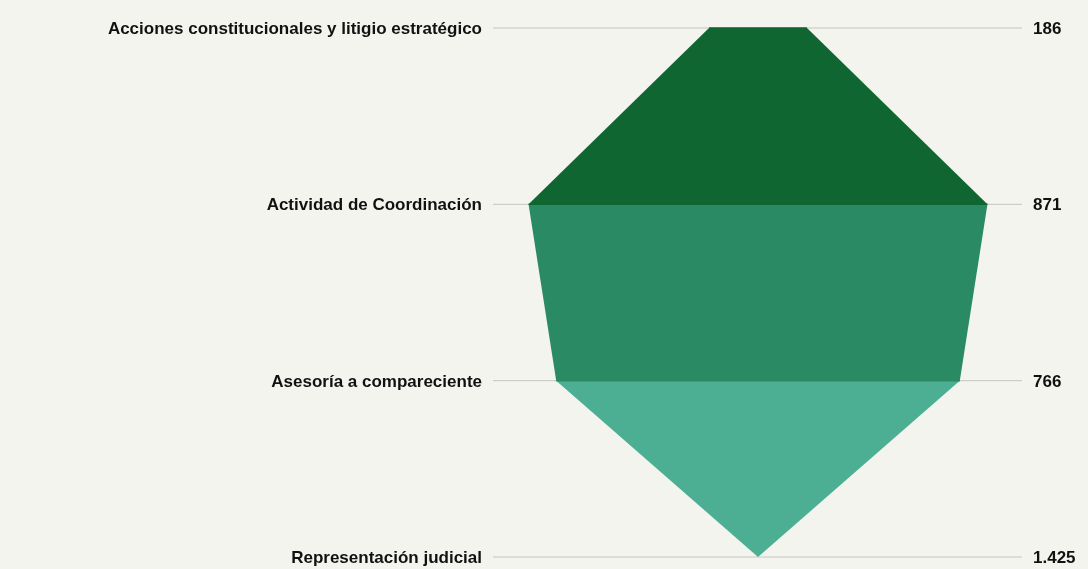 This screenshot has height=569, width=1088. I want to click on category-label: Representación judicial, so click(386, 557).